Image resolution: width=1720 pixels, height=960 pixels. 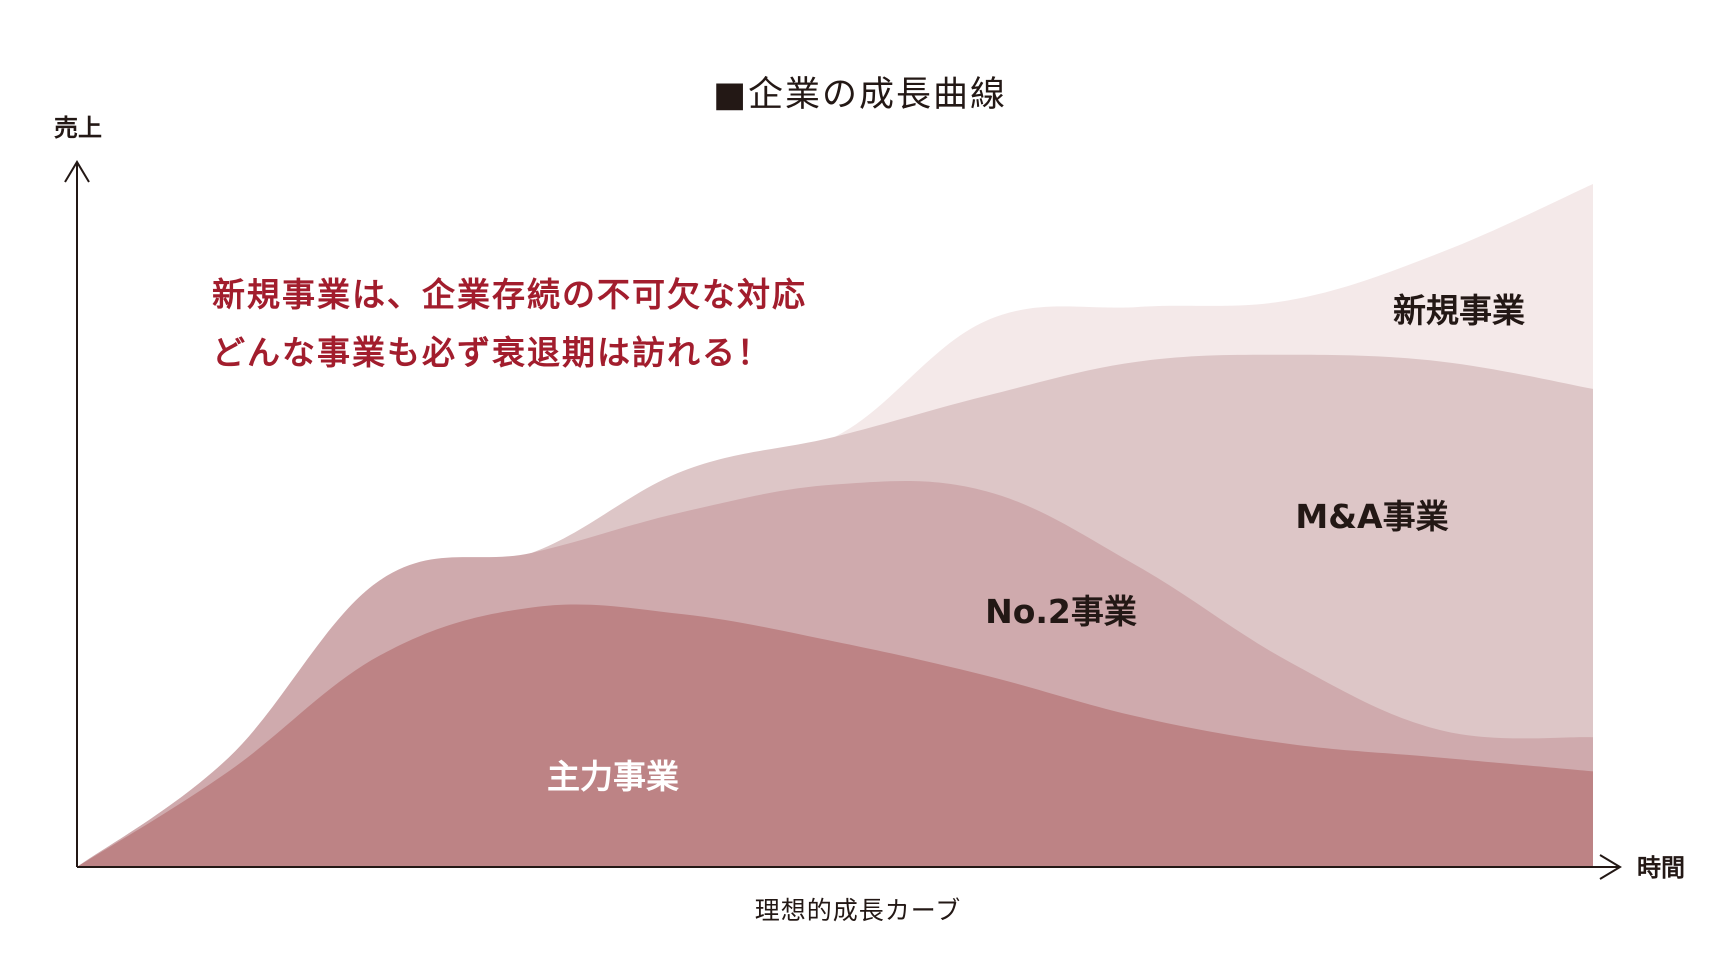 I want to click on chart-title: ■企業の成長曲線, so click(x=860, y=95).